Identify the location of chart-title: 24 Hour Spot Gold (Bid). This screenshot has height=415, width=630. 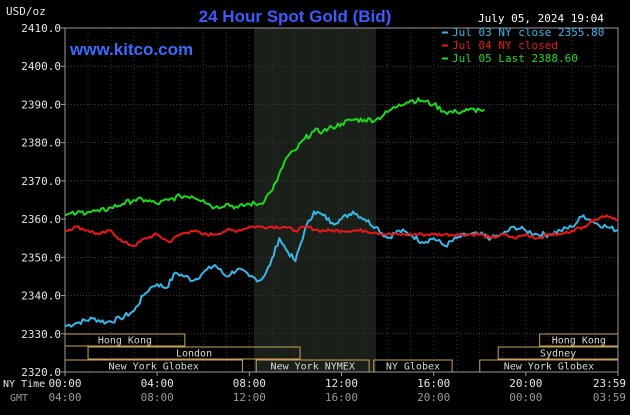
(295, 16).